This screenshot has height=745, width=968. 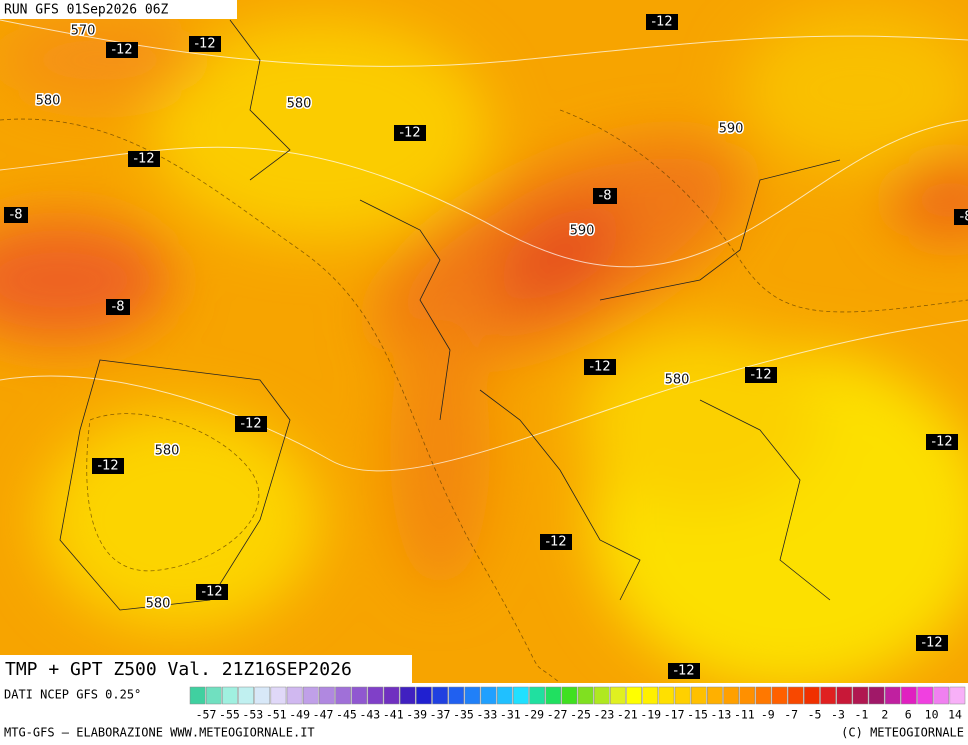 I want to click on scale-label: -11, so click(x=744, y=715).